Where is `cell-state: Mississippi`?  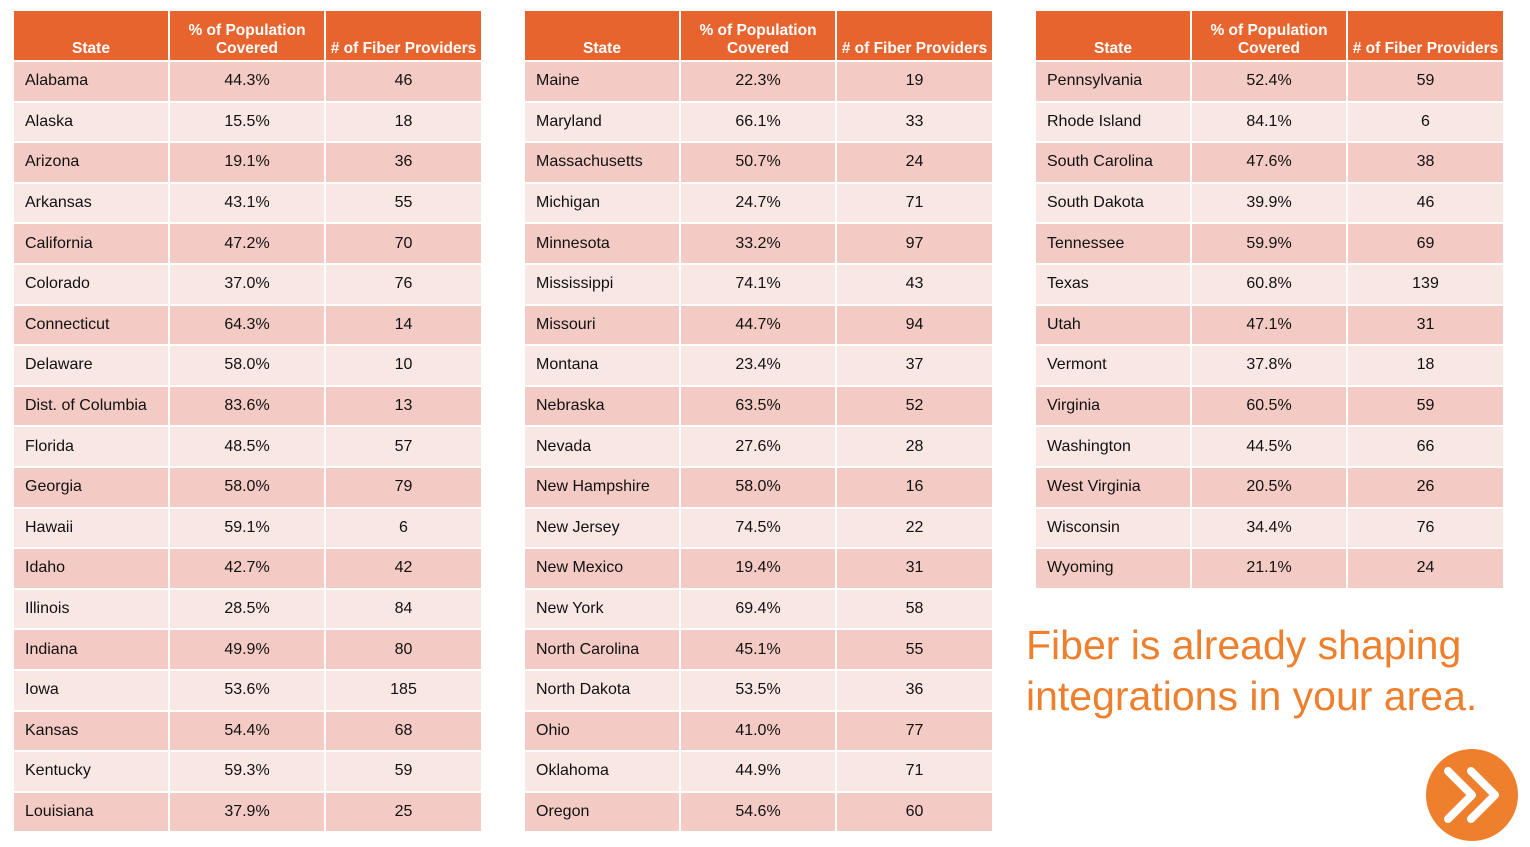
cell-state: Mississippi is located at coordinates (602, 284).